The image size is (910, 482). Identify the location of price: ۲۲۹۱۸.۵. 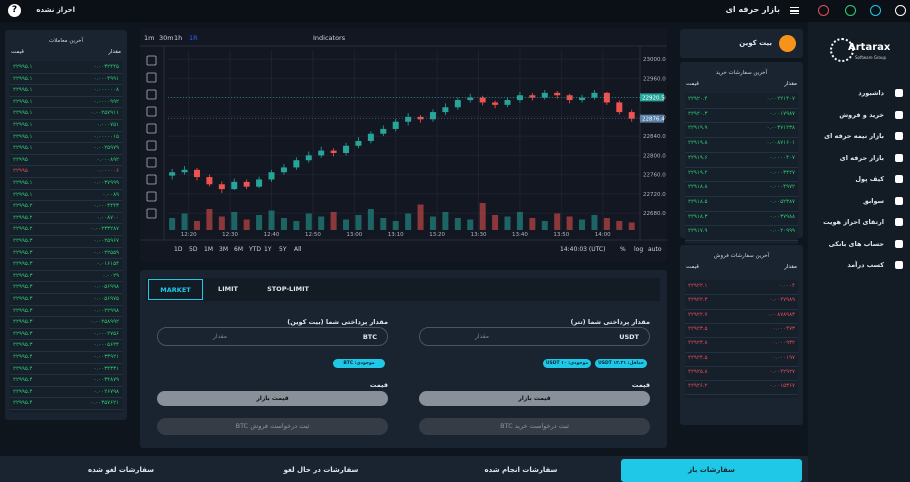
(698, 201).